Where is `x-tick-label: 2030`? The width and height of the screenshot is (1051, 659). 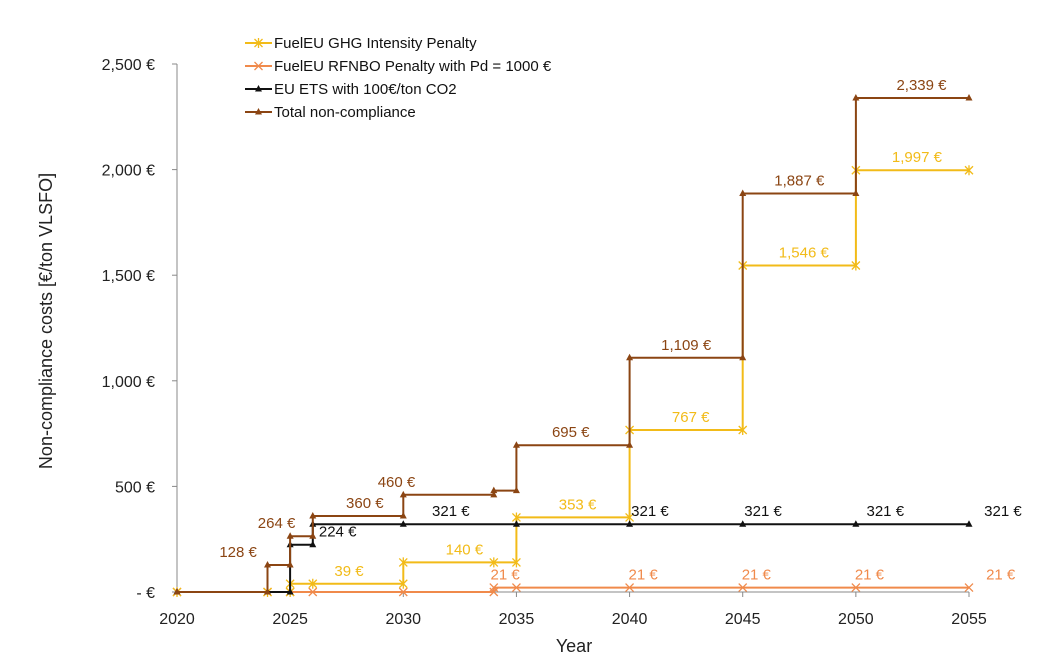 x-tick-label: 2030 is located at coordinates (403, 619).